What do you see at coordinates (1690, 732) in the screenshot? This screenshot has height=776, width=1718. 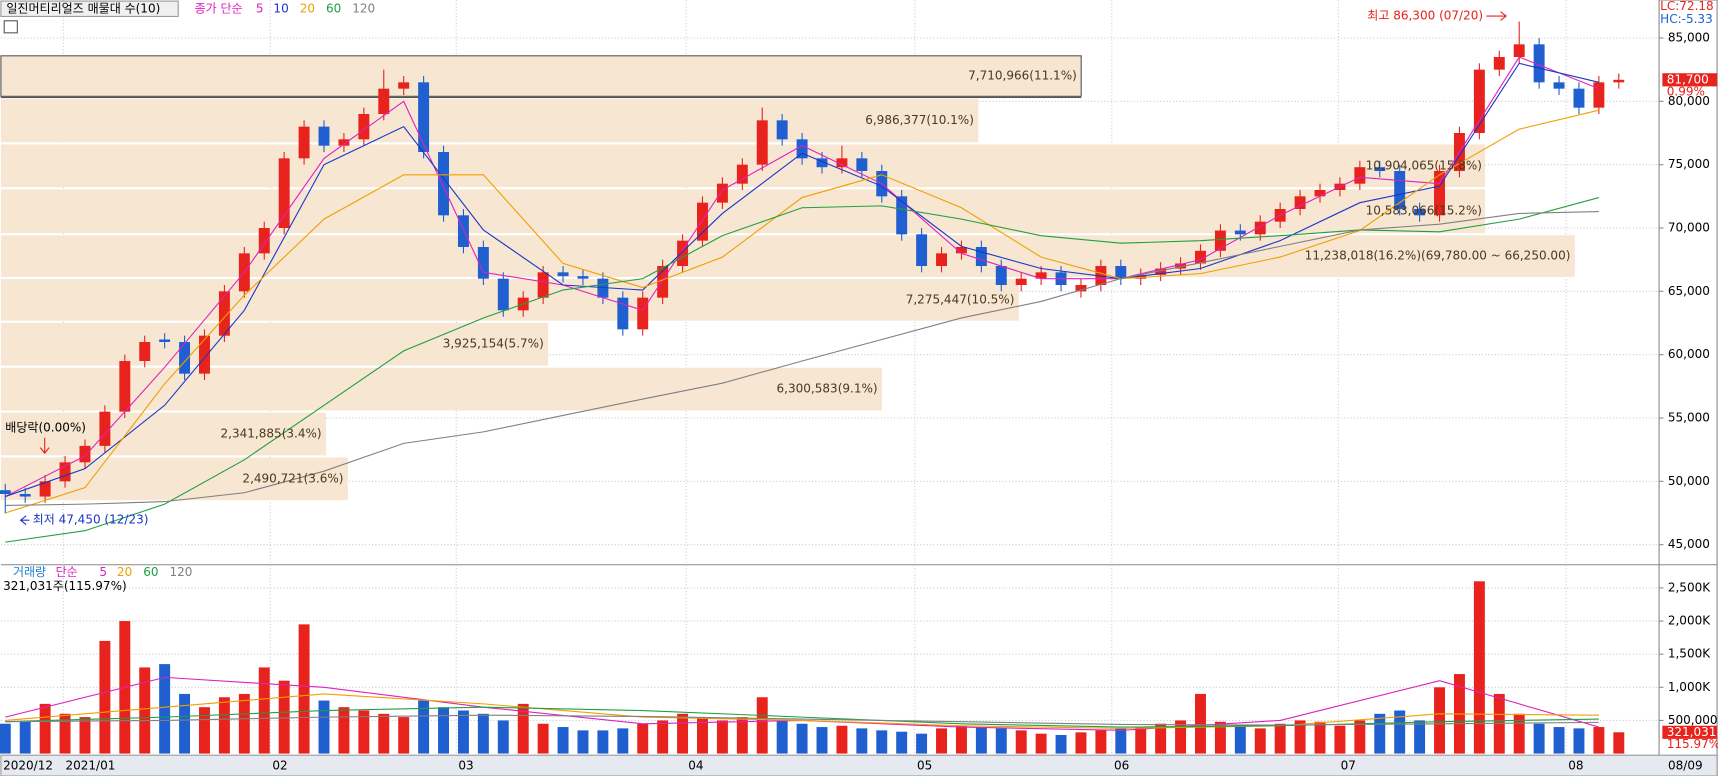 I see `last-volume-tag` at bounding box center [1690, 732].